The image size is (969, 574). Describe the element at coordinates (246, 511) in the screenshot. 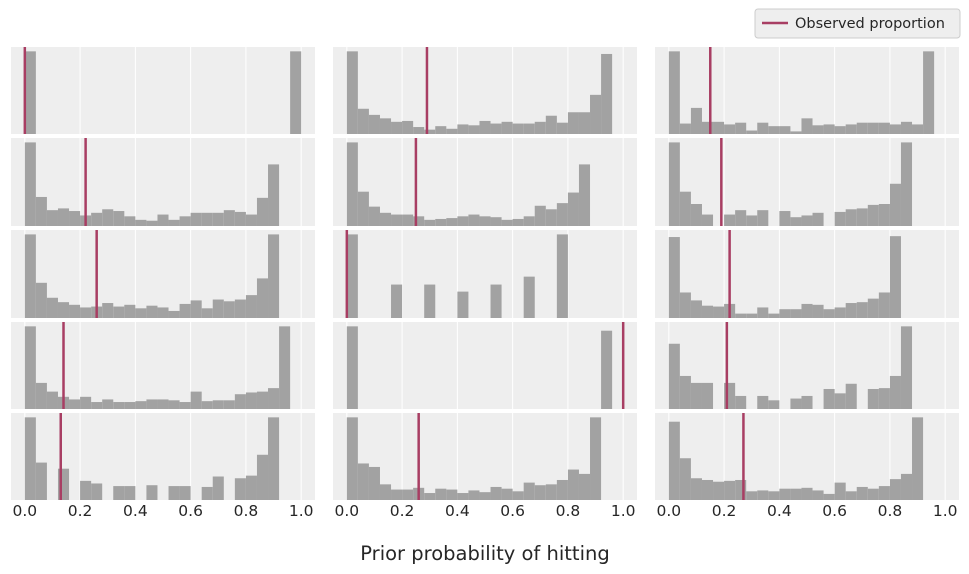

I see `x-tick-label: 0.8` at that location.